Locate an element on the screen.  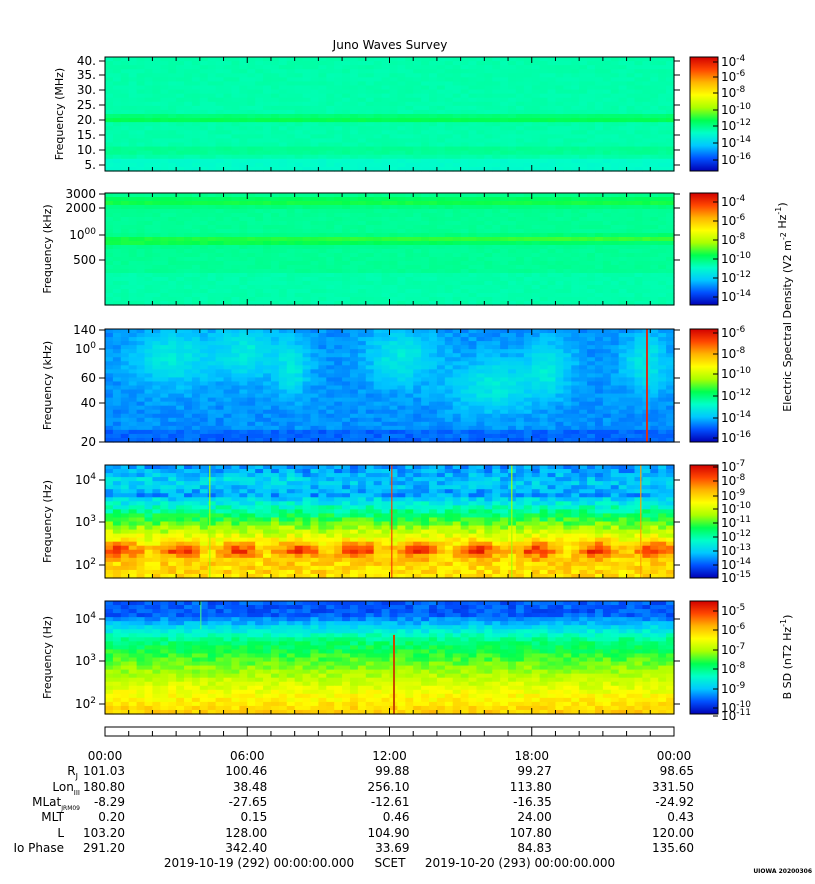
panel-5-colorbar-tick-label: 10⁻¹¹ is located at coordinates (736, 715).